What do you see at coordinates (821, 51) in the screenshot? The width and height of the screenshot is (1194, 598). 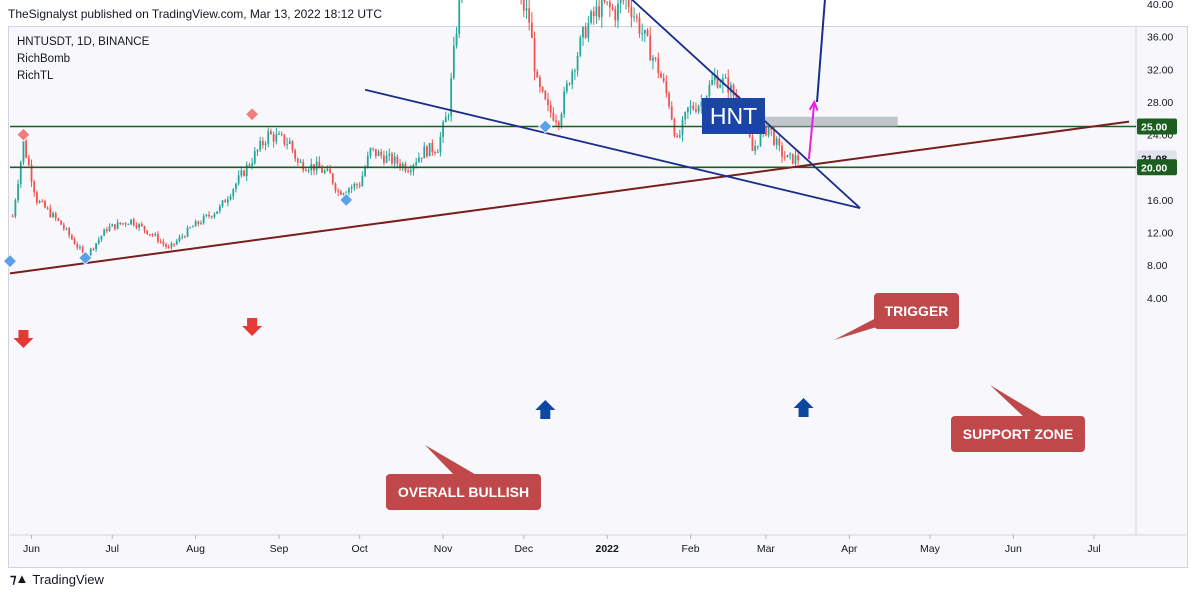 I see `target-arrow` at bounding box center [821, 51].